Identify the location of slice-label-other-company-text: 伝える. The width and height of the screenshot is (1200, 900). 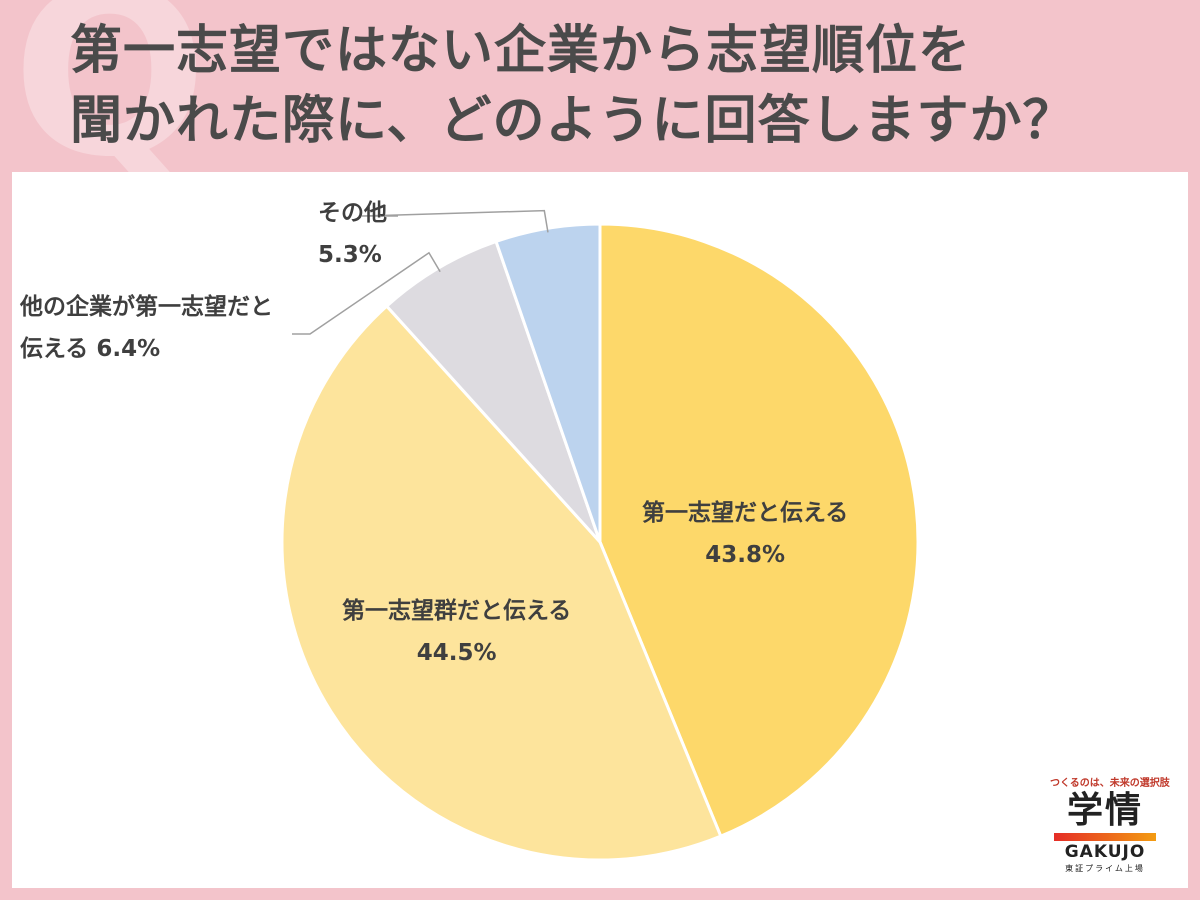
(54, 349).